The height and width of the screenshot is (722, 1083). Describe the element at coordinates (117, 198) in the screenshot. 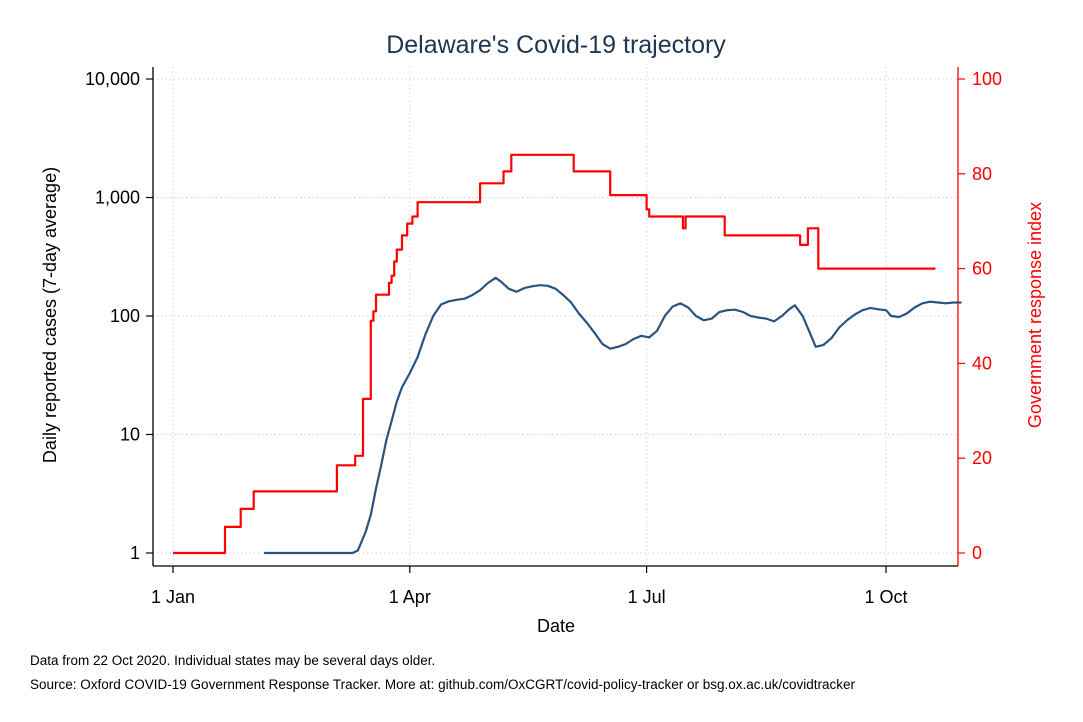

I see `left-tick-label-3: 1,000` at that location.